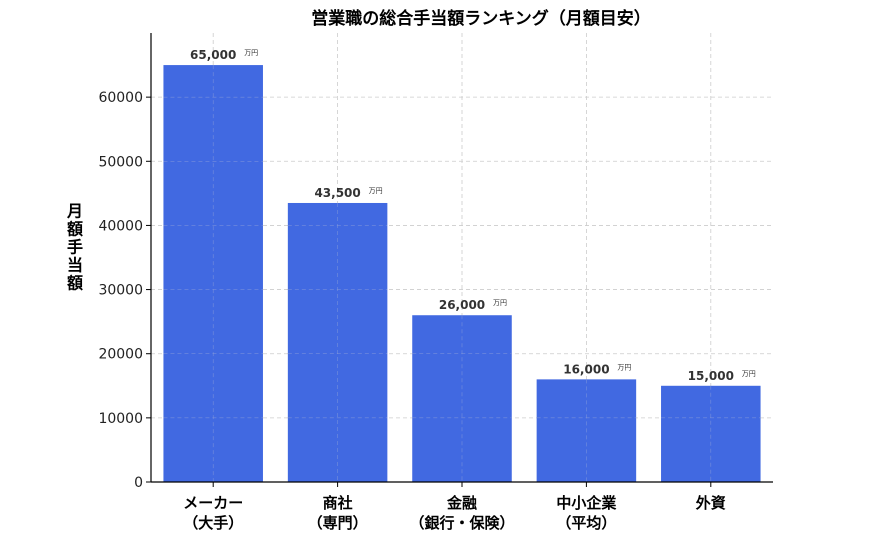 Image resolution: width=877 pixels, height=537 pixels. I want to click on x-tick-label: 金融（銀行・保険）, so click(461, 513).